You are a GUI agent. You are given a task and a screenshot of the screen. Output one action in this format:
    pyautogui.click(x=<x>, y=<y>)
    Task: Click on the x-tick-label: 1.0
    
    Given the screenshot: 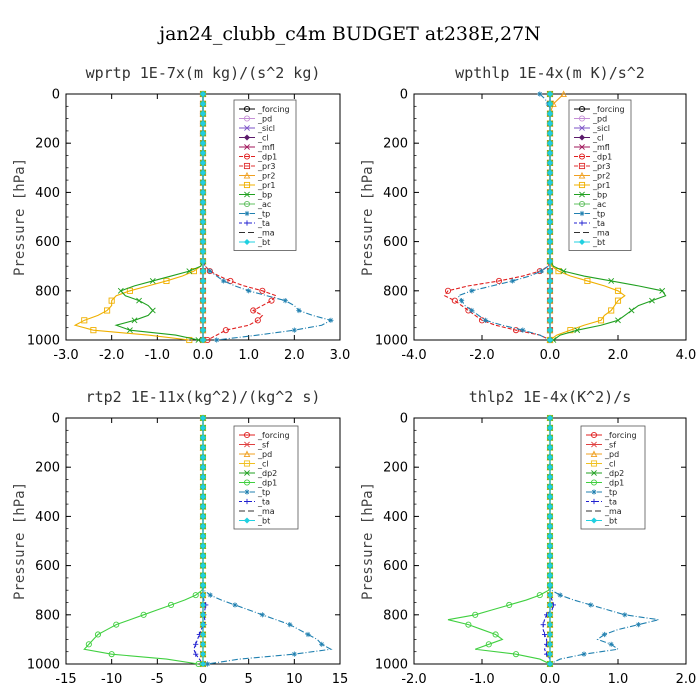 What is the action you would take?
    pyautogui.click(x=248, y=355)
    